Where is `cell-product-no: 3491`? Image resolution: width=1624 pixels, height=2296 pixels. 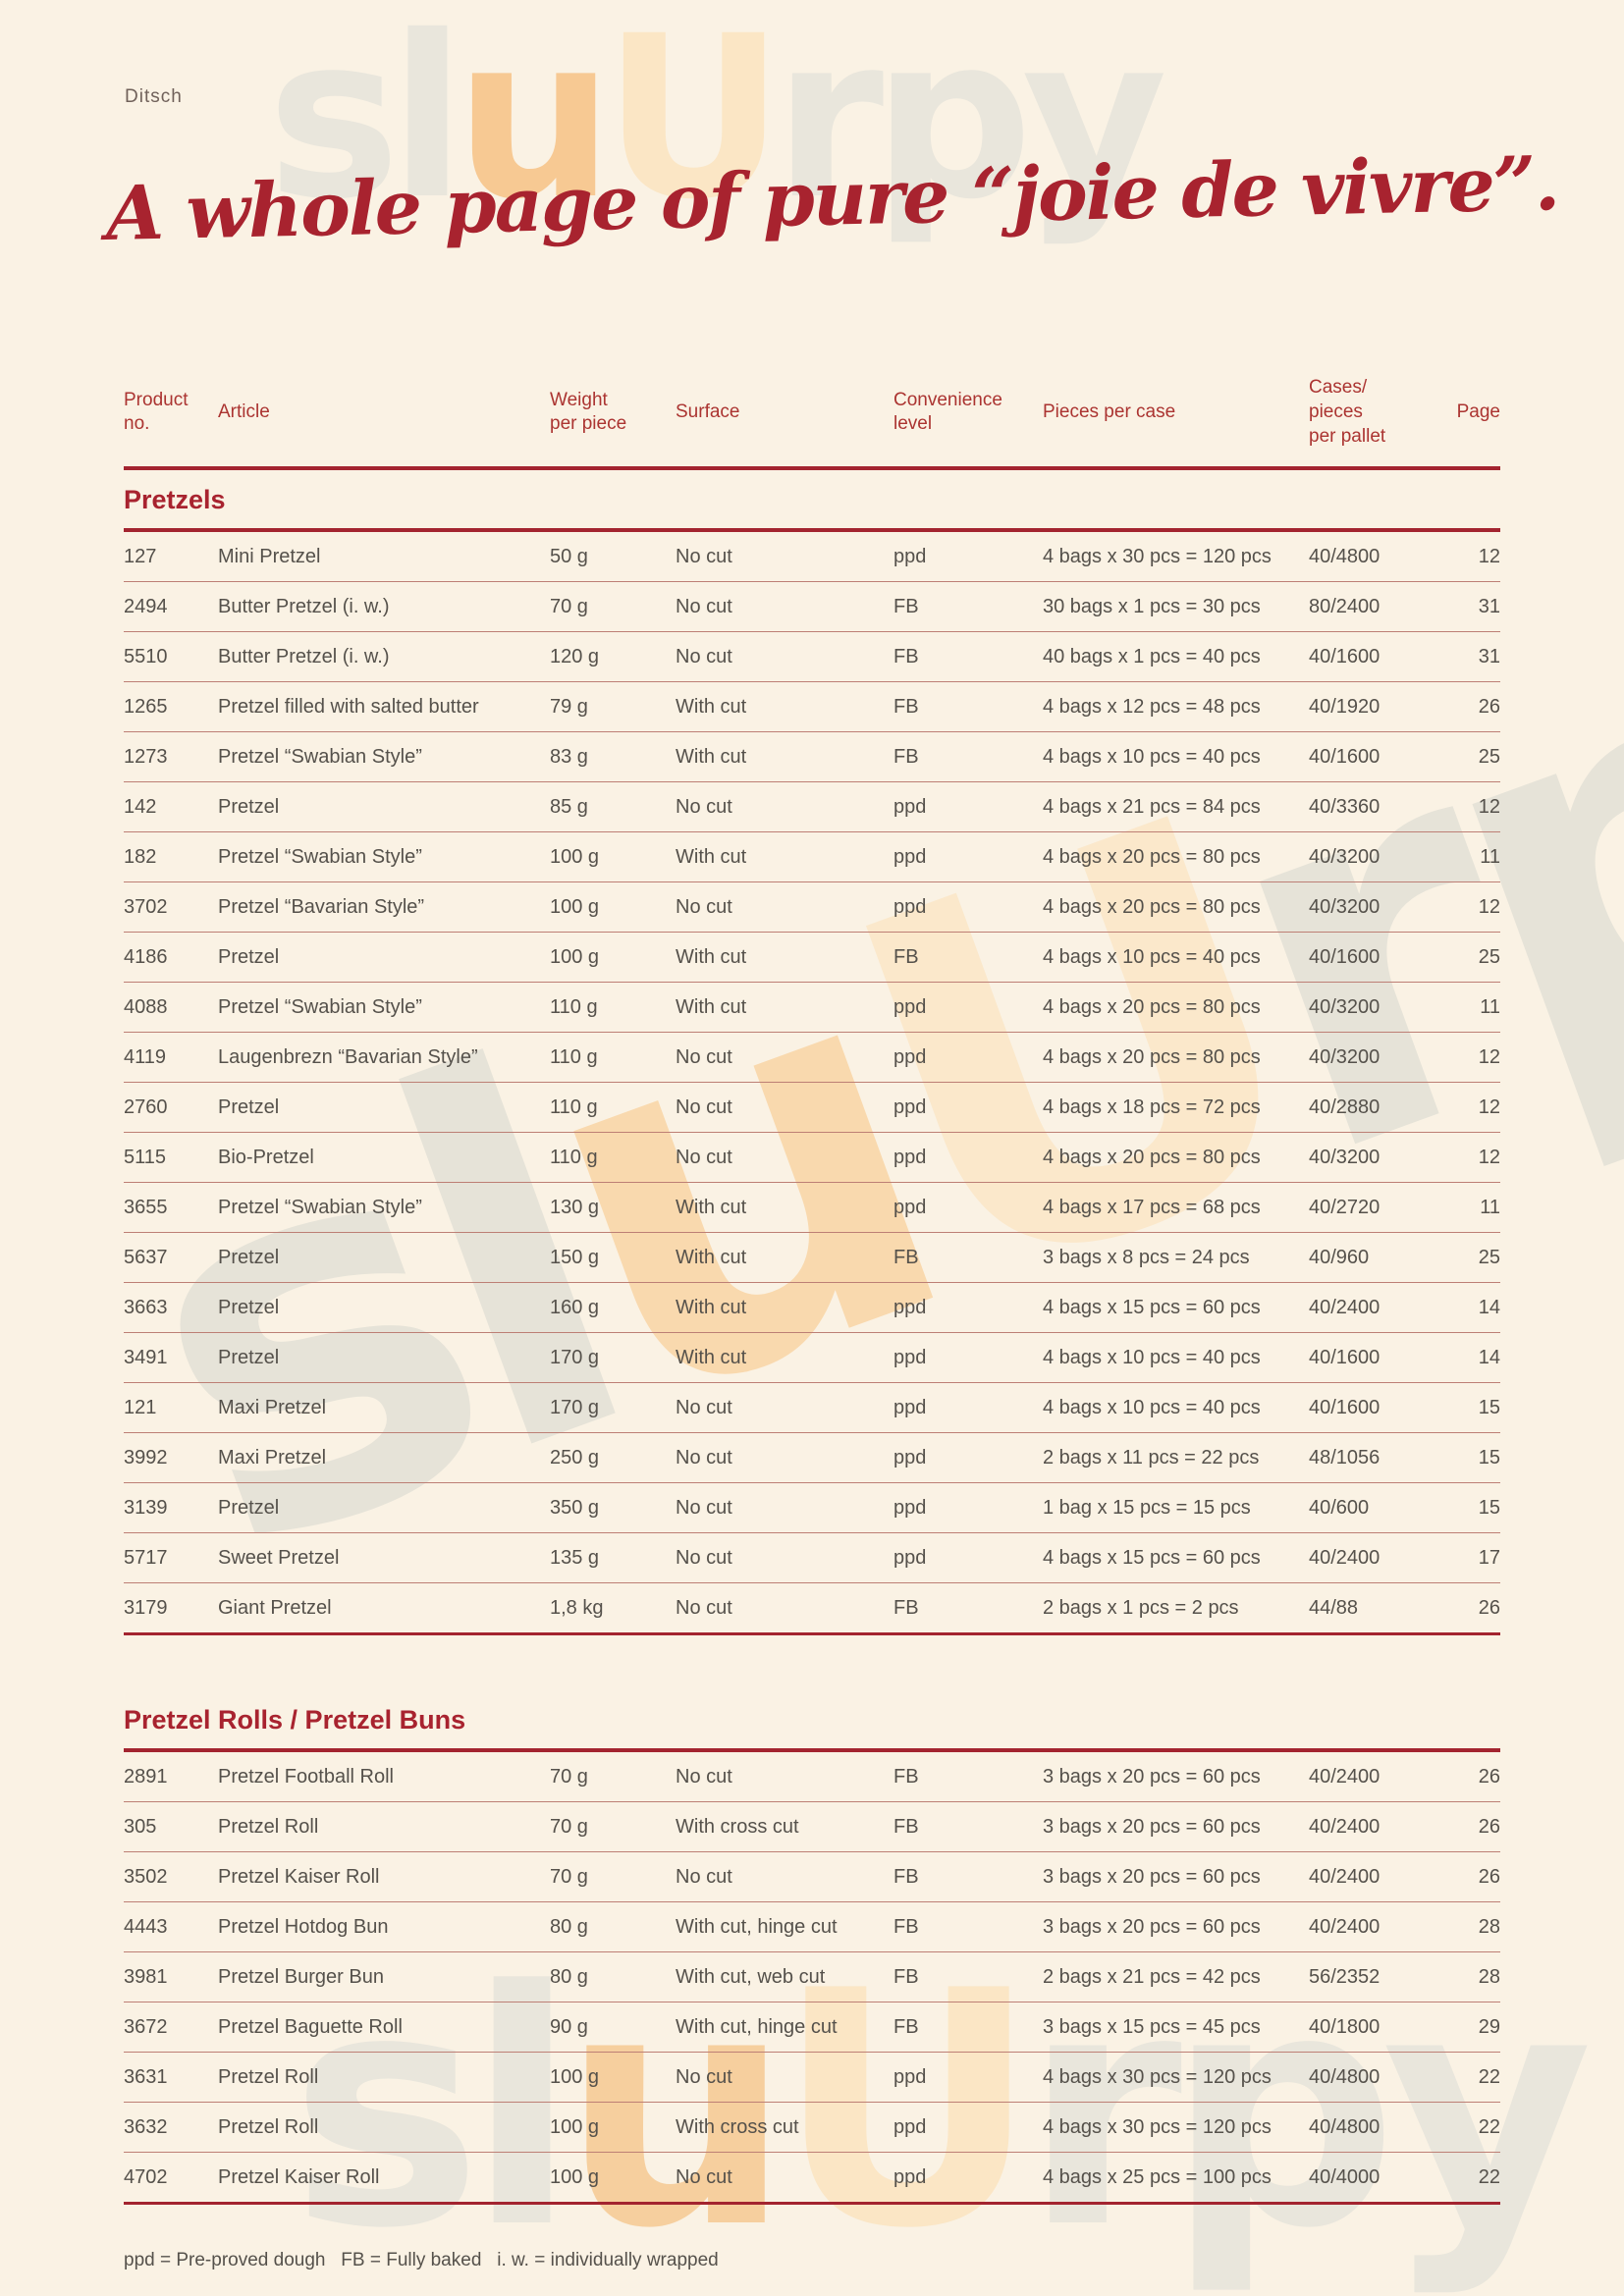
cell-product-no: 3491 is located at coordinates (146, 1357).